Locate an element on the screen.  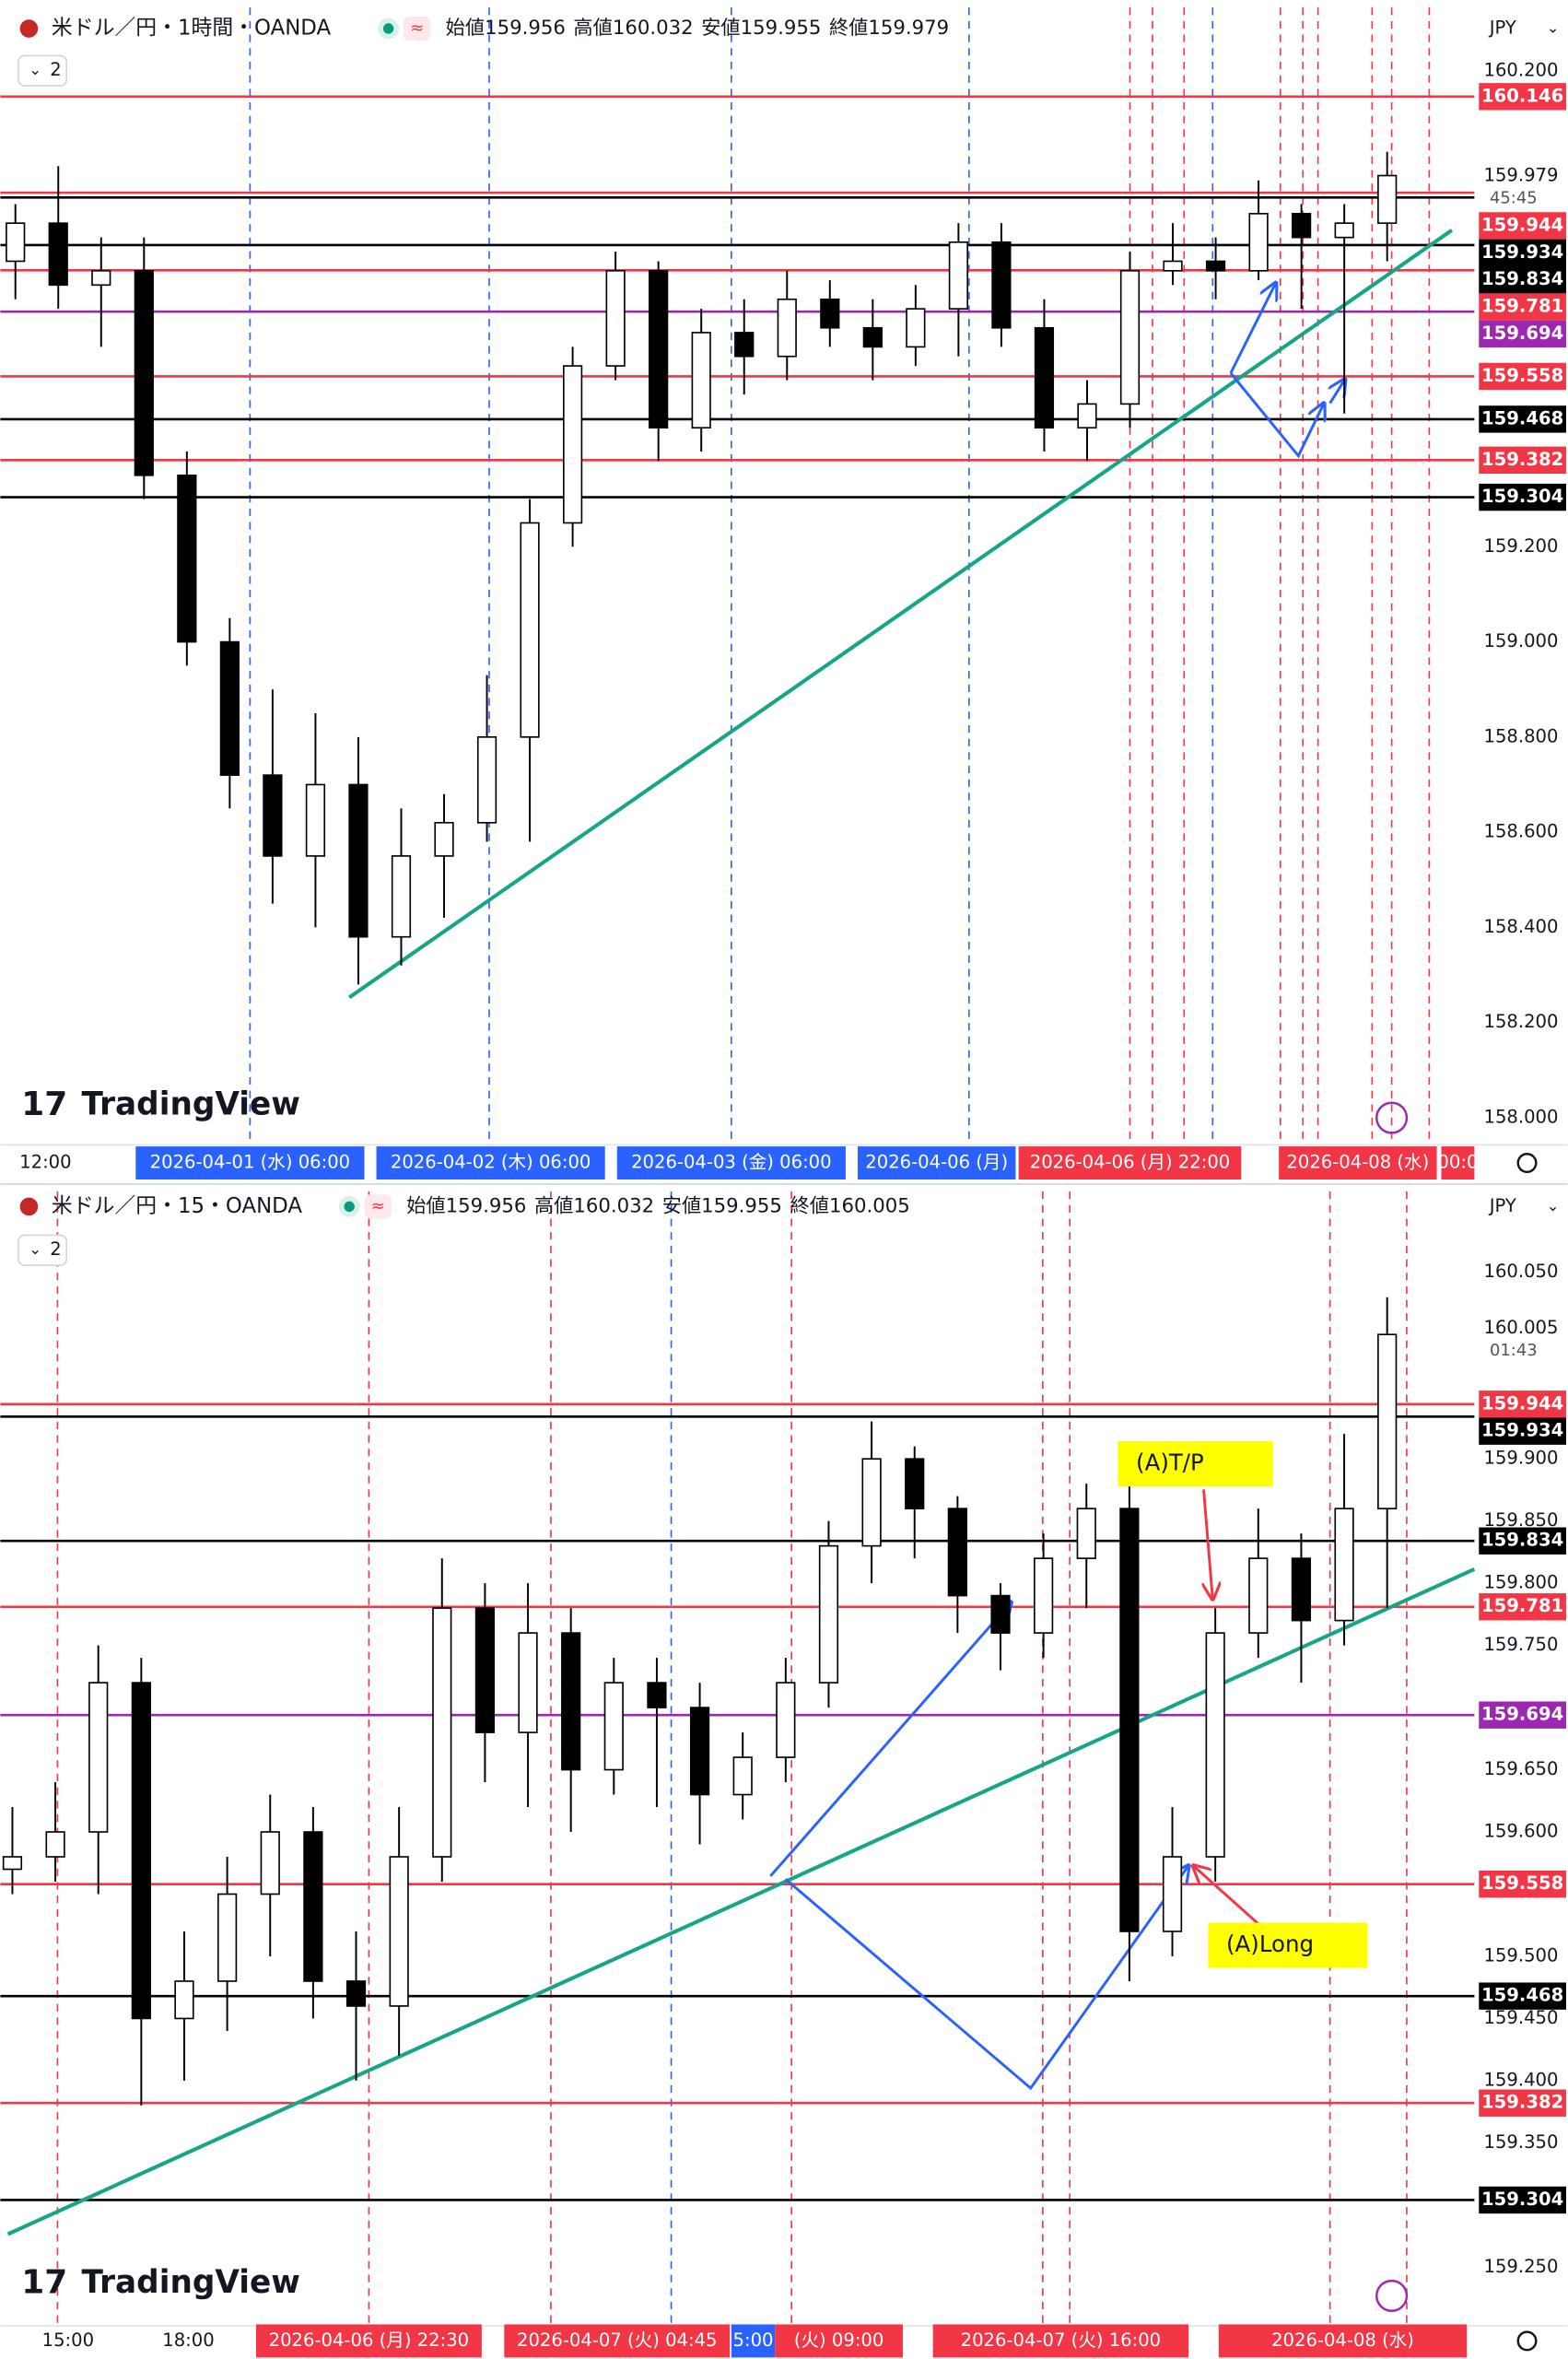
y-tick-label: 158.000 is located at coordinates (1521, 1116).